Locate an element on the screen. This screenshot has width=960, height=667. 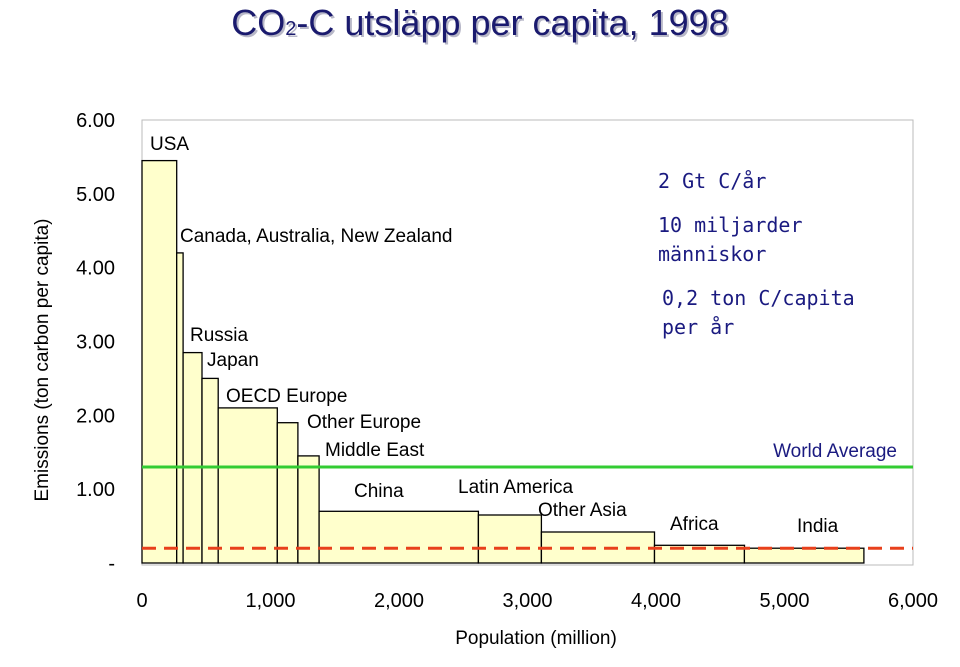
bar-label-9: Other Asia is located at coordinates (582, 510).